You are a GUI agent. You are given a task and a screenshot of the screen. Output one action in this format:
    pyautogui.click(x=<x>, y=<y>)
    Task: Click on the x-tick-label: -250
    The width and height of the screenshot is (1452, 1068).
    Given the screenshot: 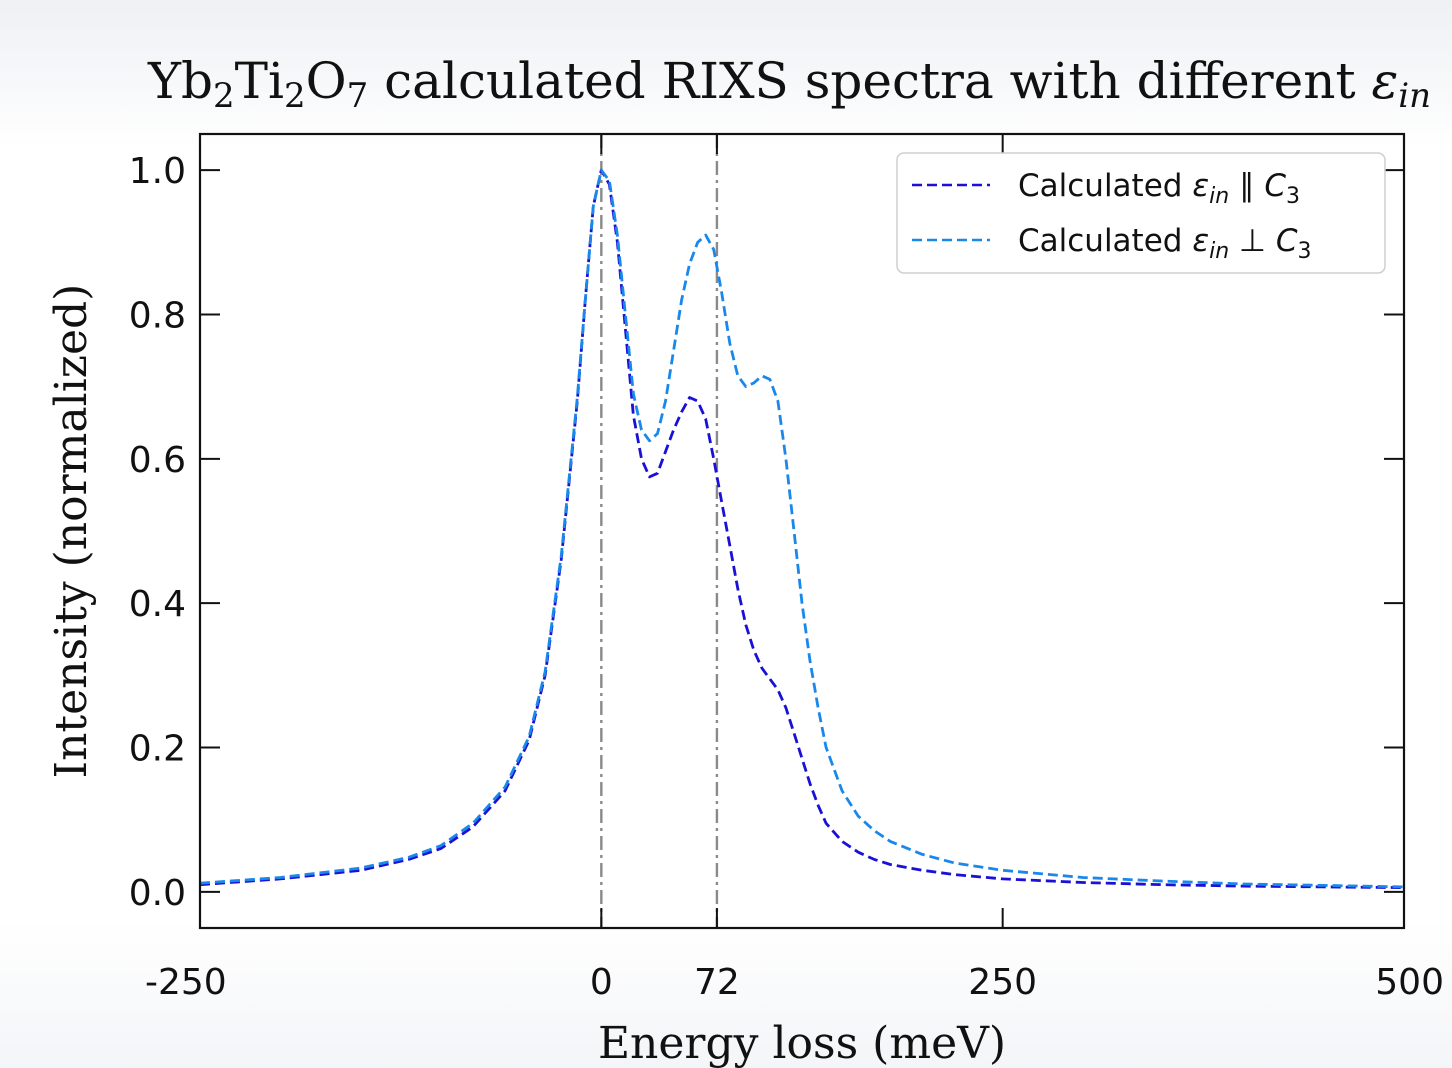 What is the action you would take?
    pyautogui.click(x=186, y=982)
    